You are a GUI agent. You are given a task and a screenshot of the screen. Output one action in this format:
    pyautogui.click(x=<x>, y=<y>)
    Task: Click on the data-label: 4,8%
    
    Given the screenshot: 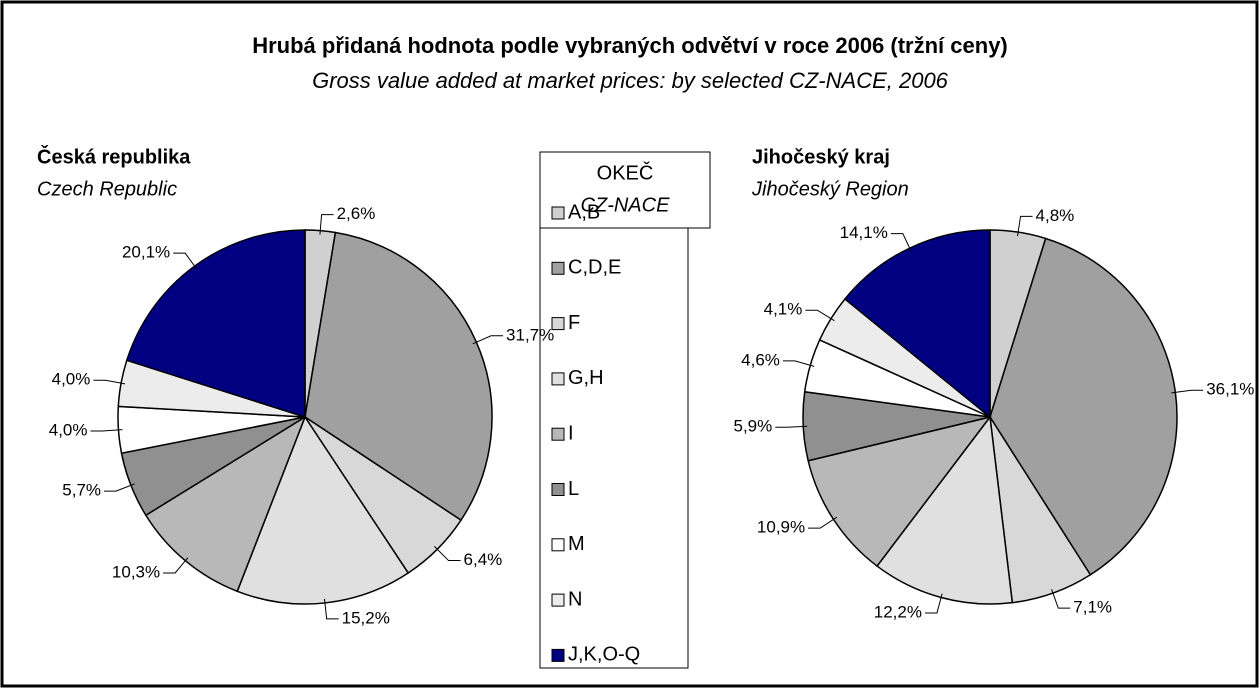 What is the action you would take?
    pyautogui.click(x=1055, y=215)
    